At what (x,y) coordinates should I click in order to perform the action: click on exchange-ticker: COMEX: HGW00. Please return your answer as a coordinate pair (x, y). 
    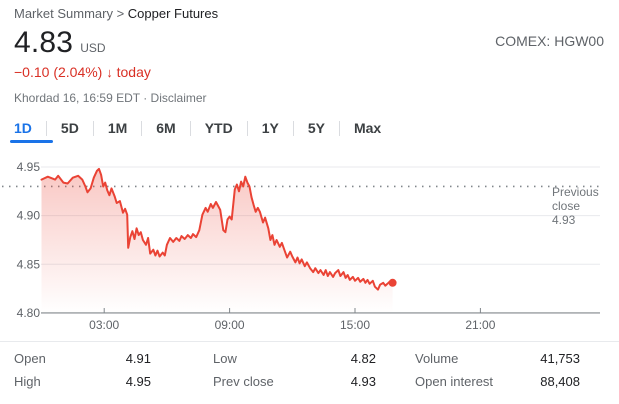
    Looking at the image, I should click on (549, 41).